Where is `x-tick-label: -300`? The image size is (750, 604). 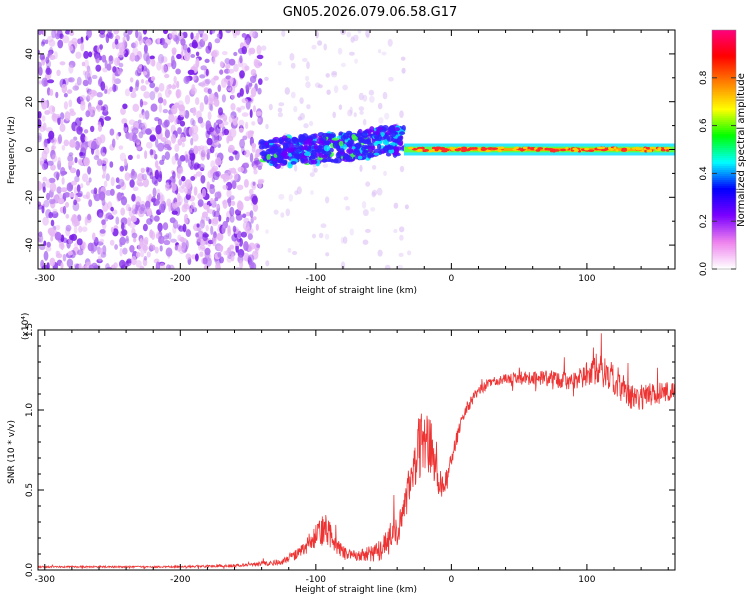 x-tick-label: -300 is located at coordinates (45, 580).